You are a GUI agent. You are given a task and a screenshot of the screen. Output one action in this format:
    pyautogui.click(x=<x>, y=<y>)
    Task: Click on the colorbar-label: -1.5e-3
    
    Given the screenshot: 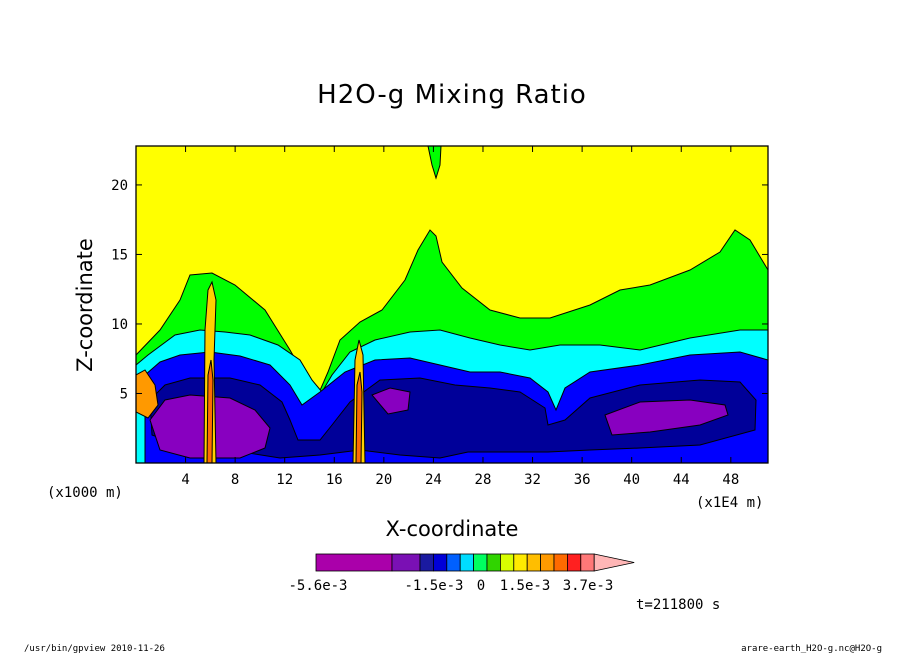 What is the action you would take?
    pyautogui.click(x=433, y=586)
    